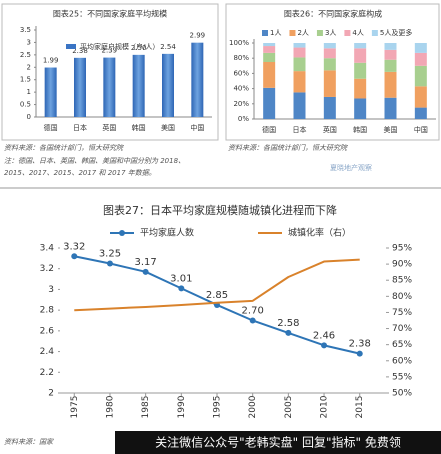 The image size is (441, 454). Describe the element at coordinates (110, 51) in the screenshot. I see `data-label: 2.39` at that location.